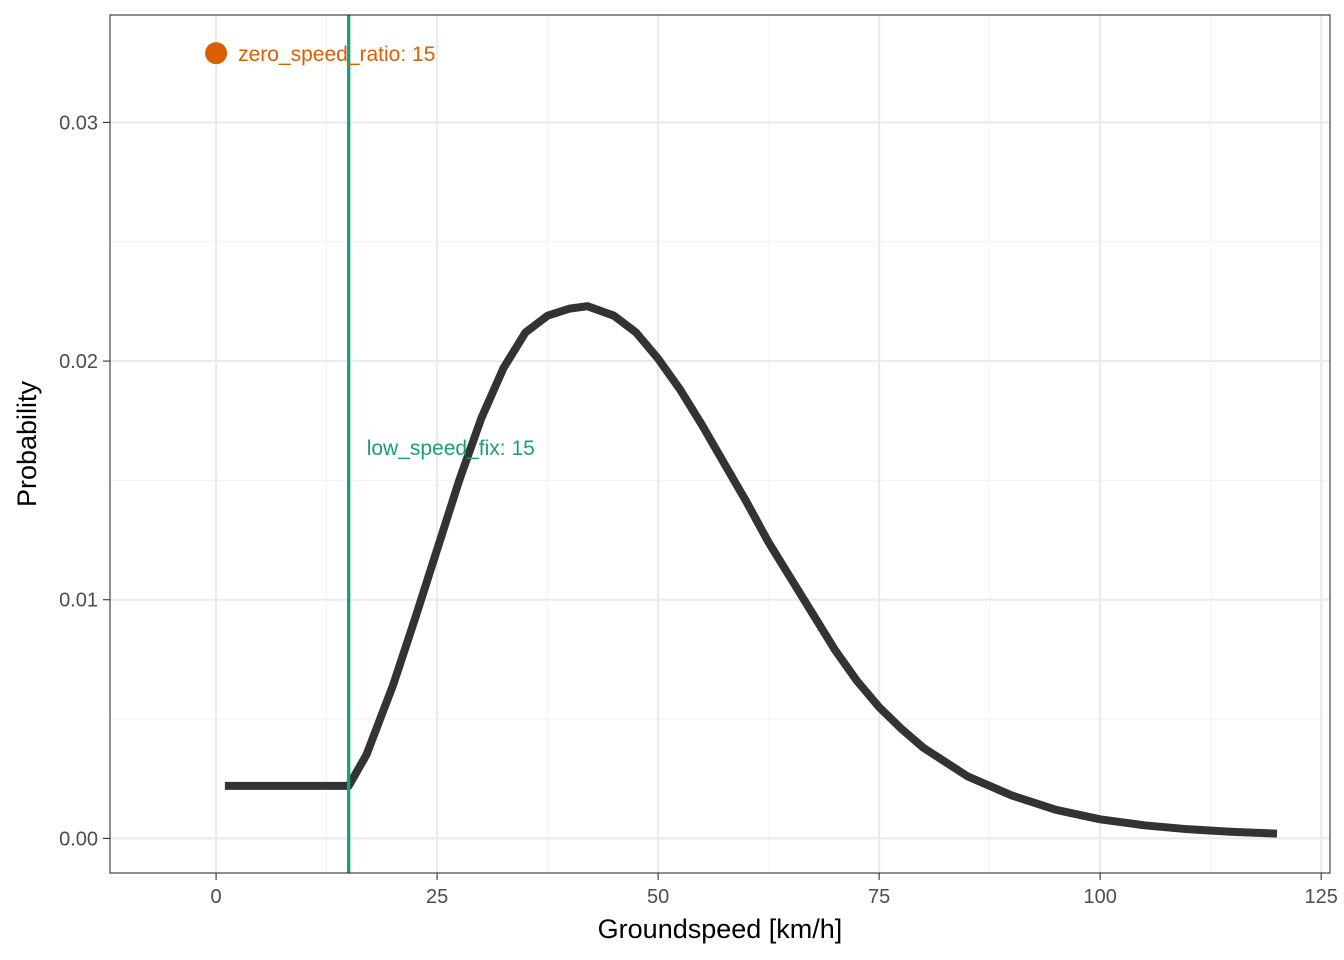  What do you see at coordinates (78, 601) in the screenshot?
I see `y-tick-label: 0.01` at bounding box center [78, 601].